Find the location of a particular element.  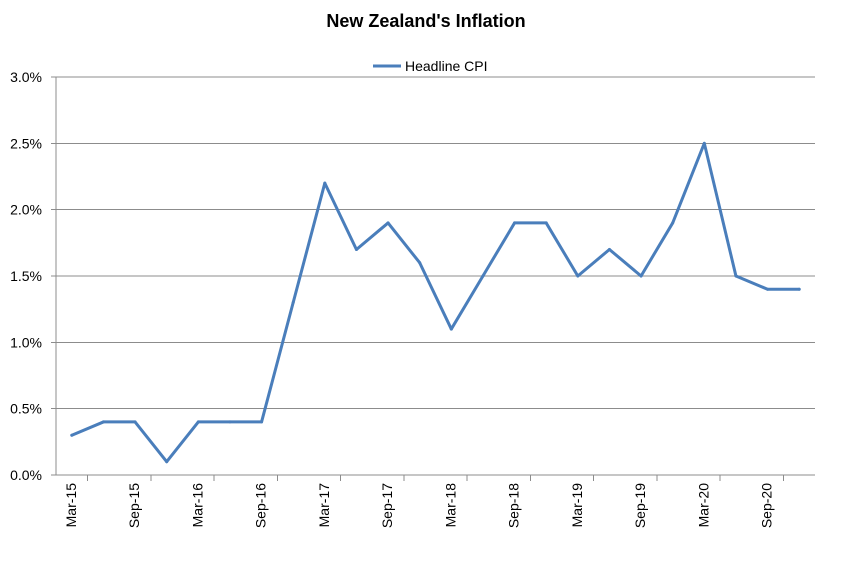

x-tick-label: Sep-19 is located at coordinates (640, 505).